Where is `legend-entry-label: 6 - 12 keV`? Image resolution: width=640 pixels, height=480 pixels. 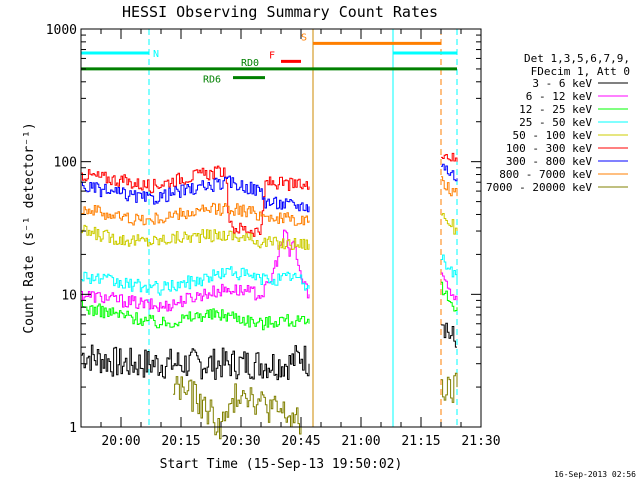 legend-entry-label: 6 - 12 keV is located at coordinates (559, 96).